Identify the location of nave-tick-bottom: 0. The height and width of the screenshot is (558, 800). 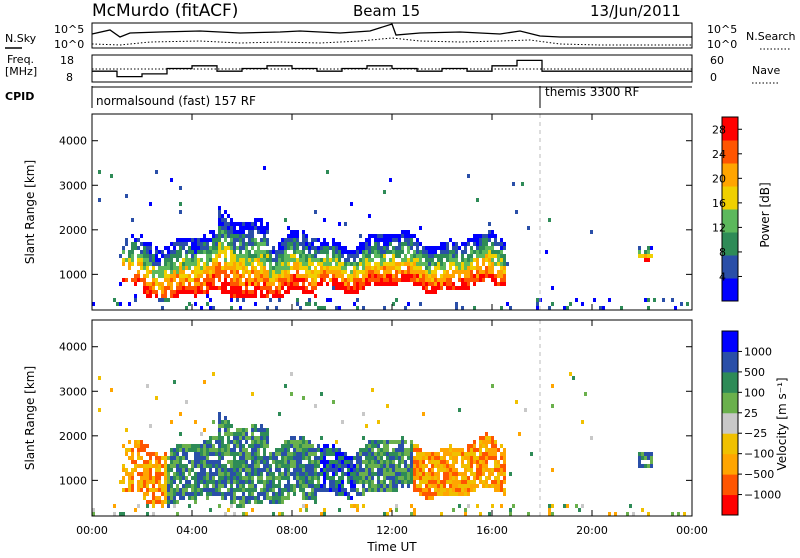
(713, 77).